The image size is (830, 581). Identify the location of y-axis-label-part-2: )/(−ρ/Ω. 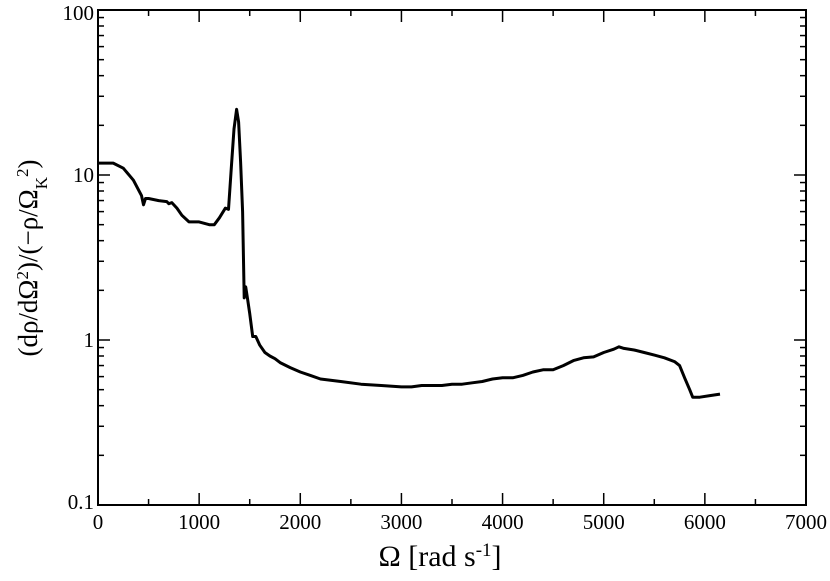
(28, 230).